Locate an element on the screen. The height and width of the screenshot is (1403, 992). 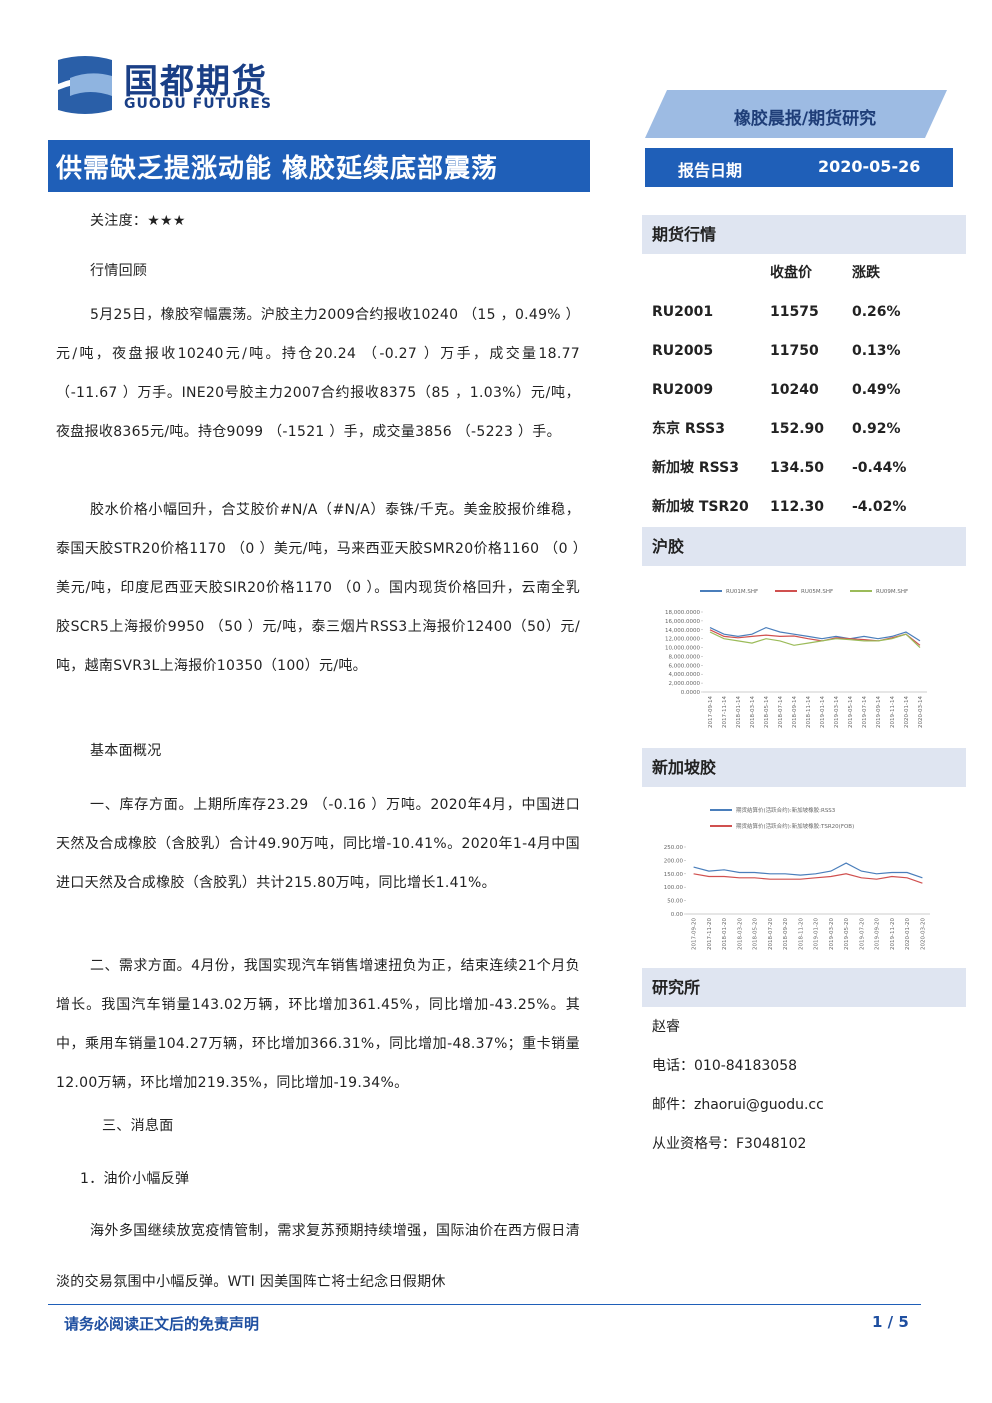
column-header: 收盘价 is located at coordinates (791, 273).